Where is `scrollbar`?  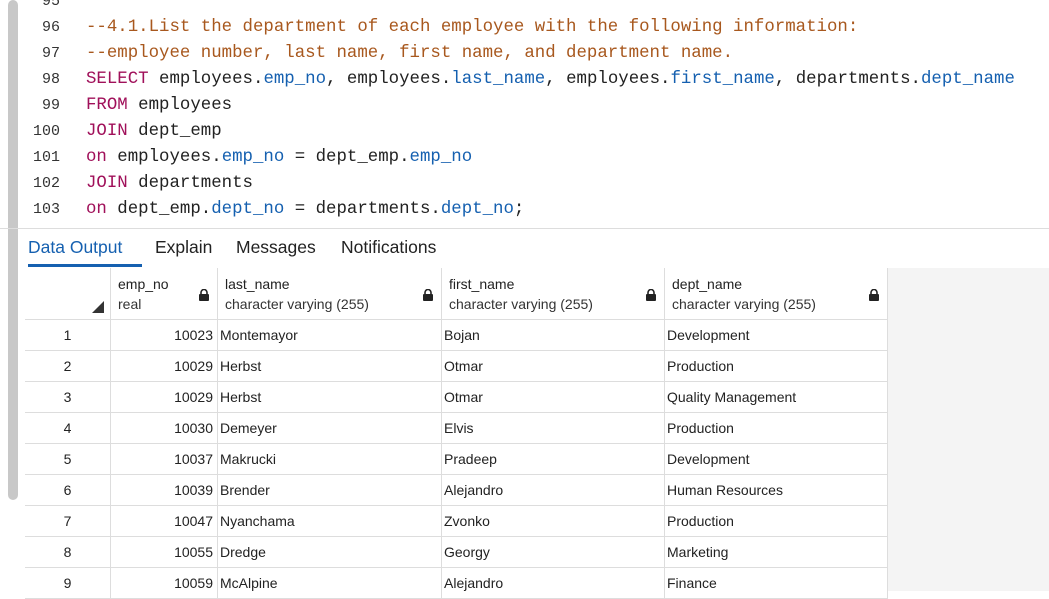
scrollbar is located at coordinates (13, 250).